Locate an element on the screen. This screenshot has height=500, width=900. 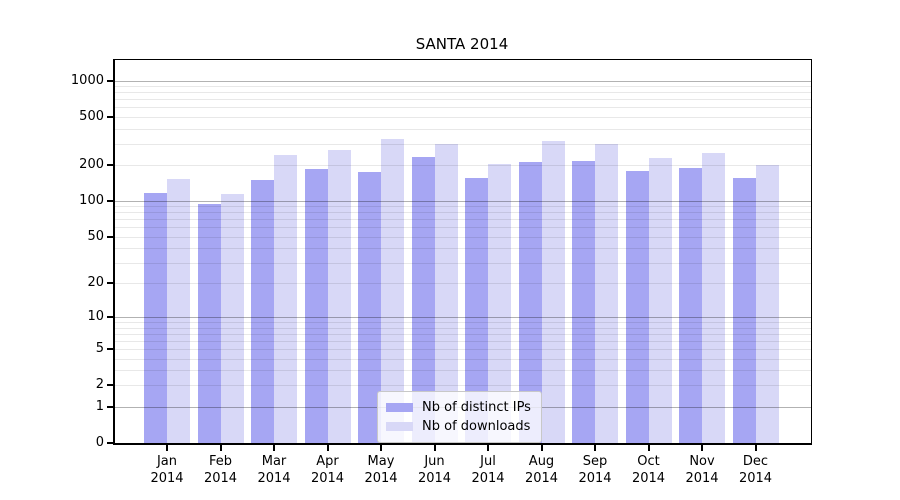
bar-distinct-ips-oct is located at coordinates (637, 307).